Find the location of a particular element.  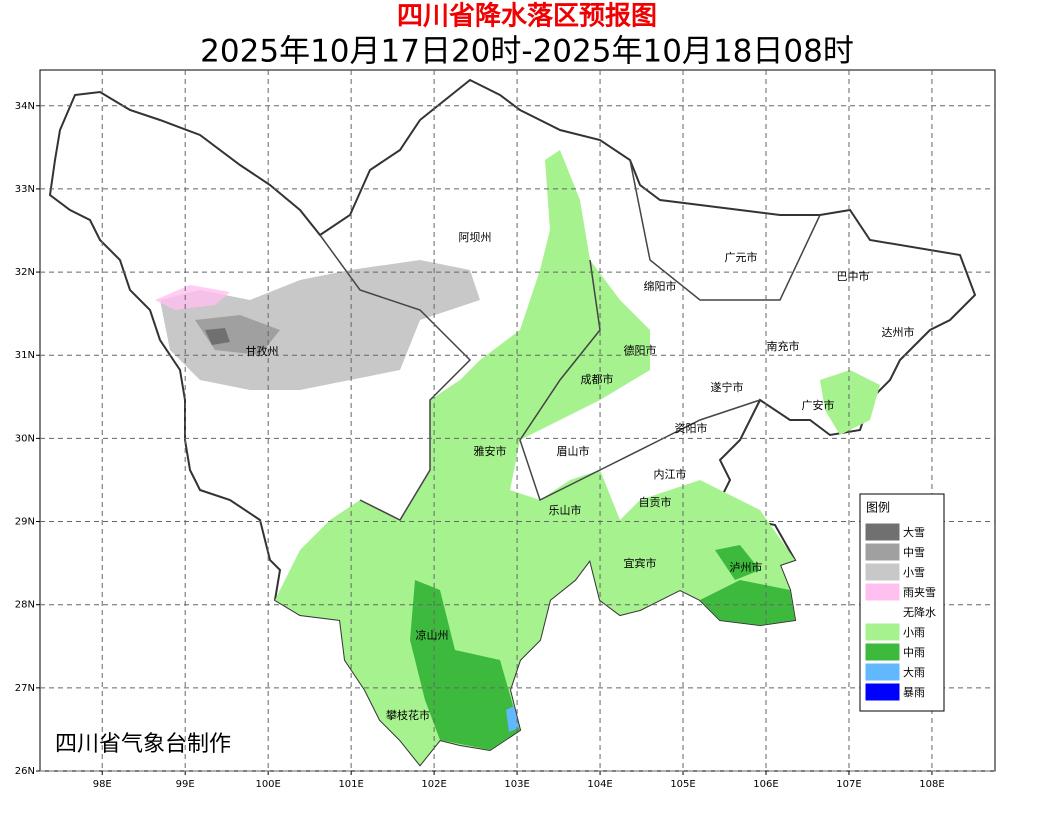

region-label: 攀枝花市 is located at coordinates (408, 715).